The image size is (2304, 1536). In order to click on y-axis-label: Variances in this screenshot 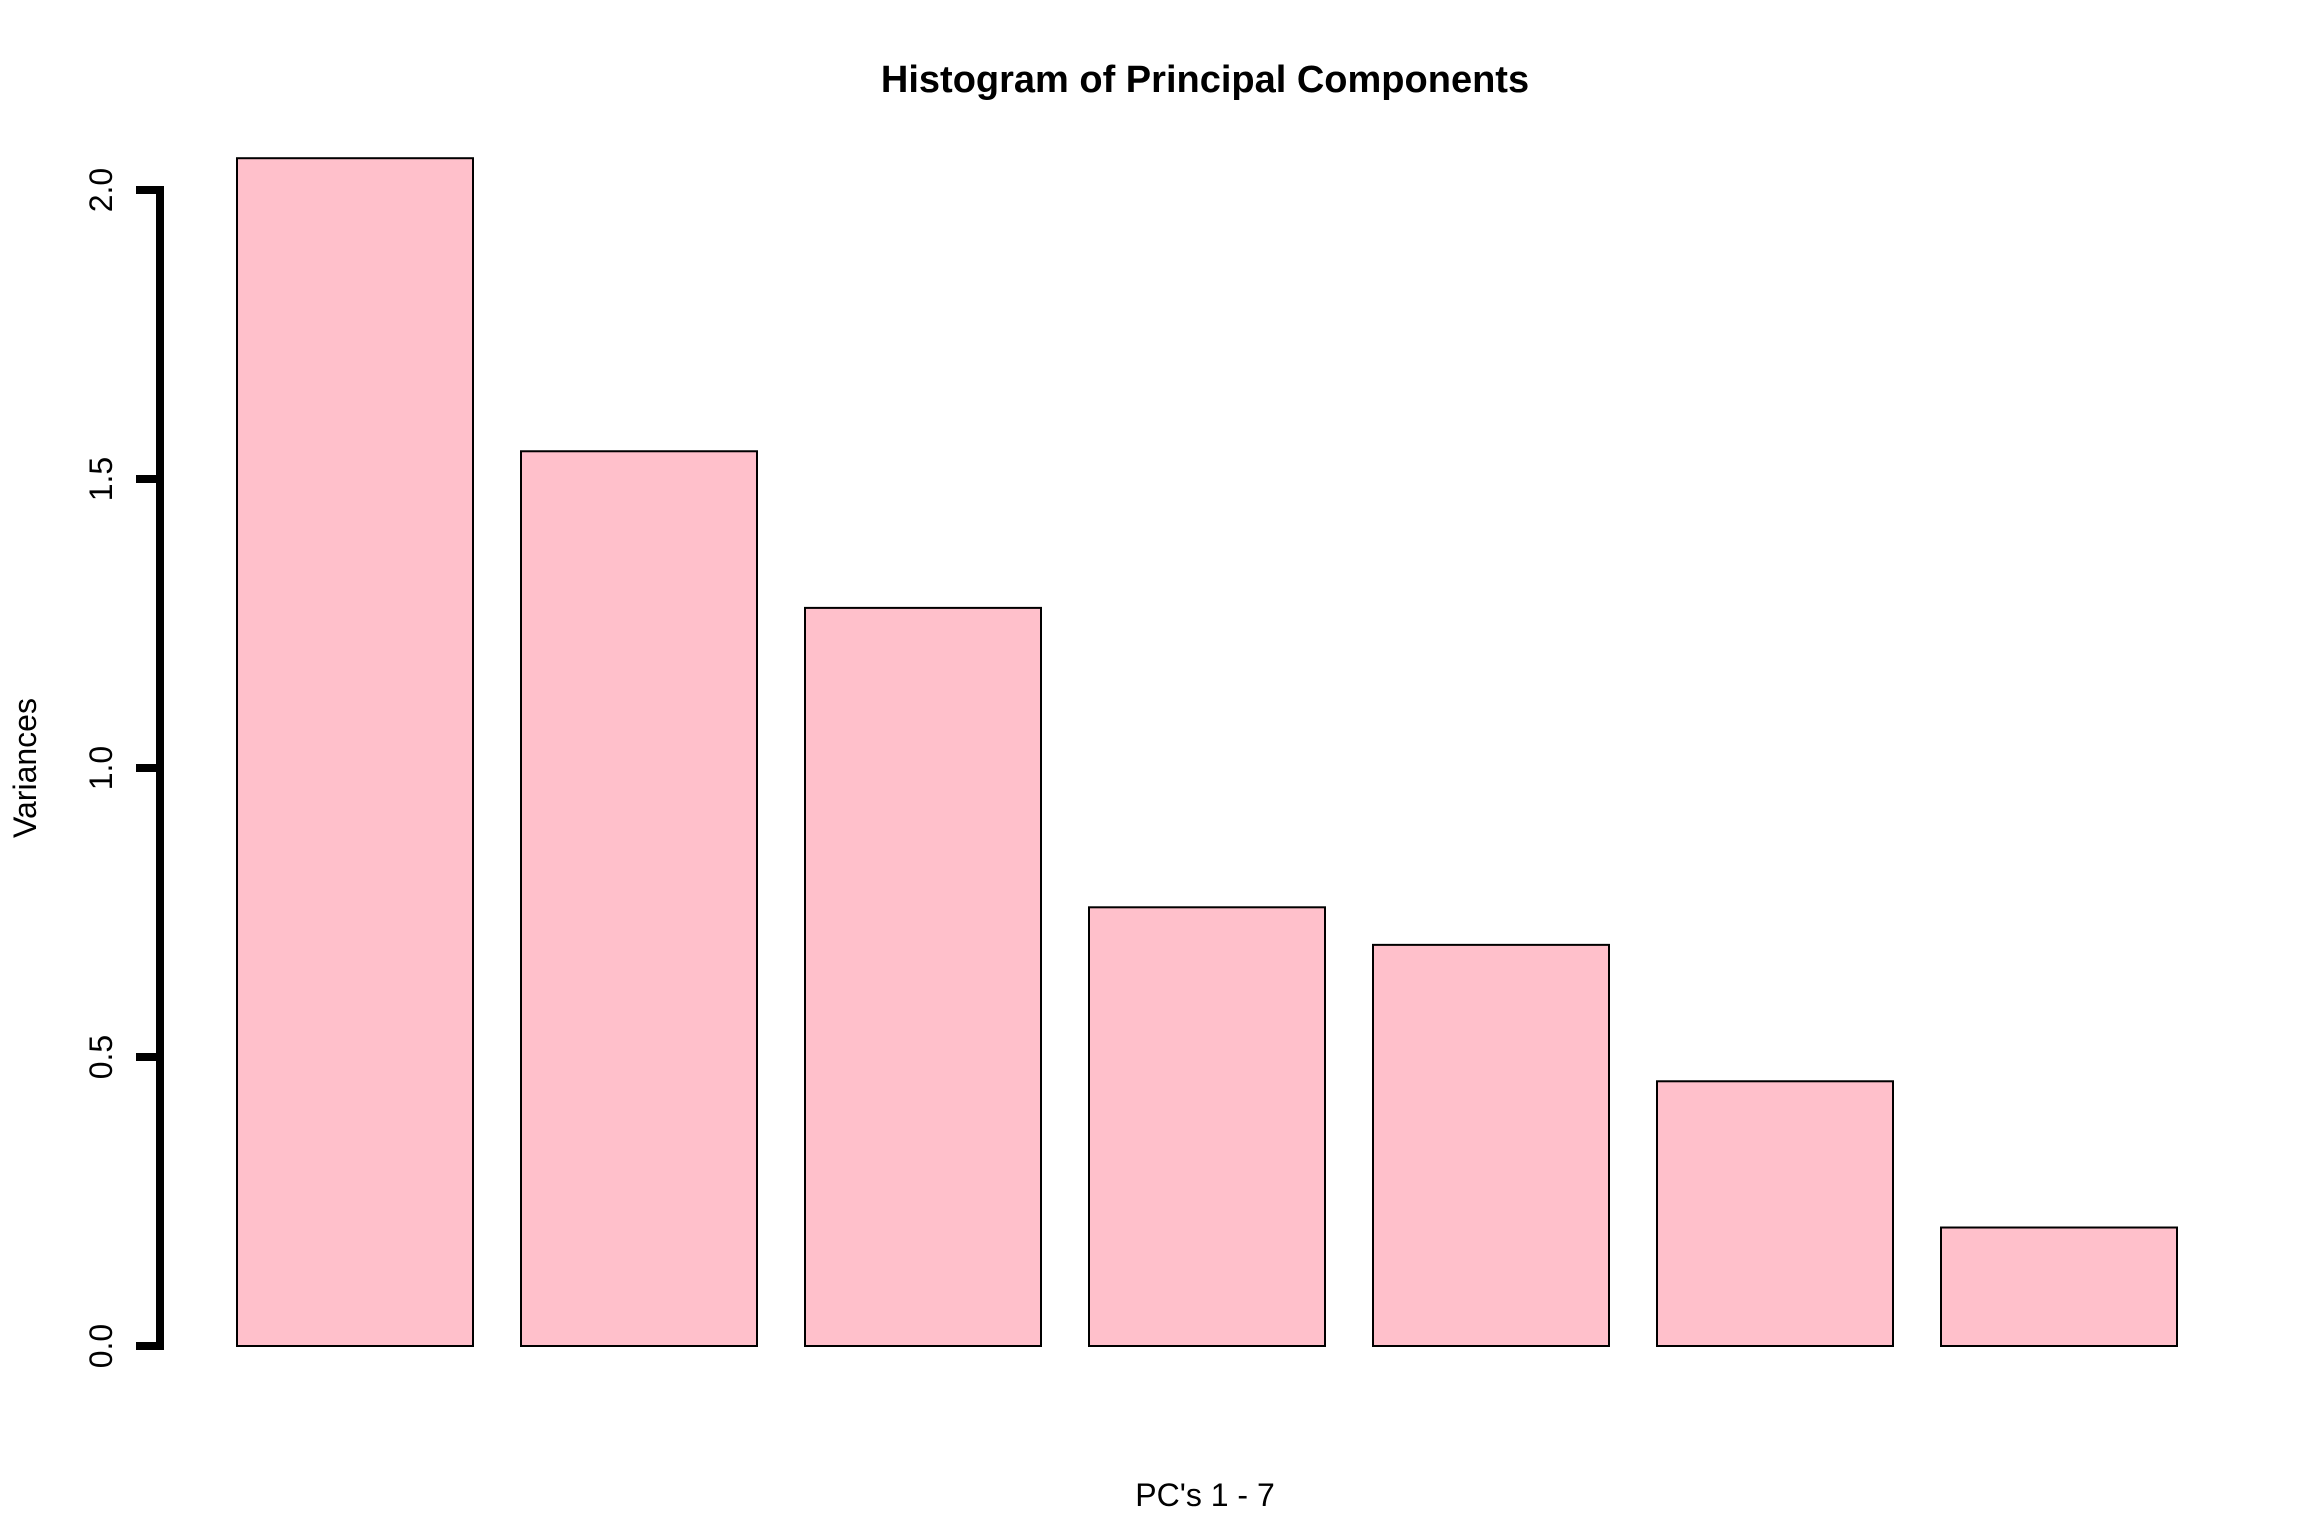, I will do `click(25, 768)`.